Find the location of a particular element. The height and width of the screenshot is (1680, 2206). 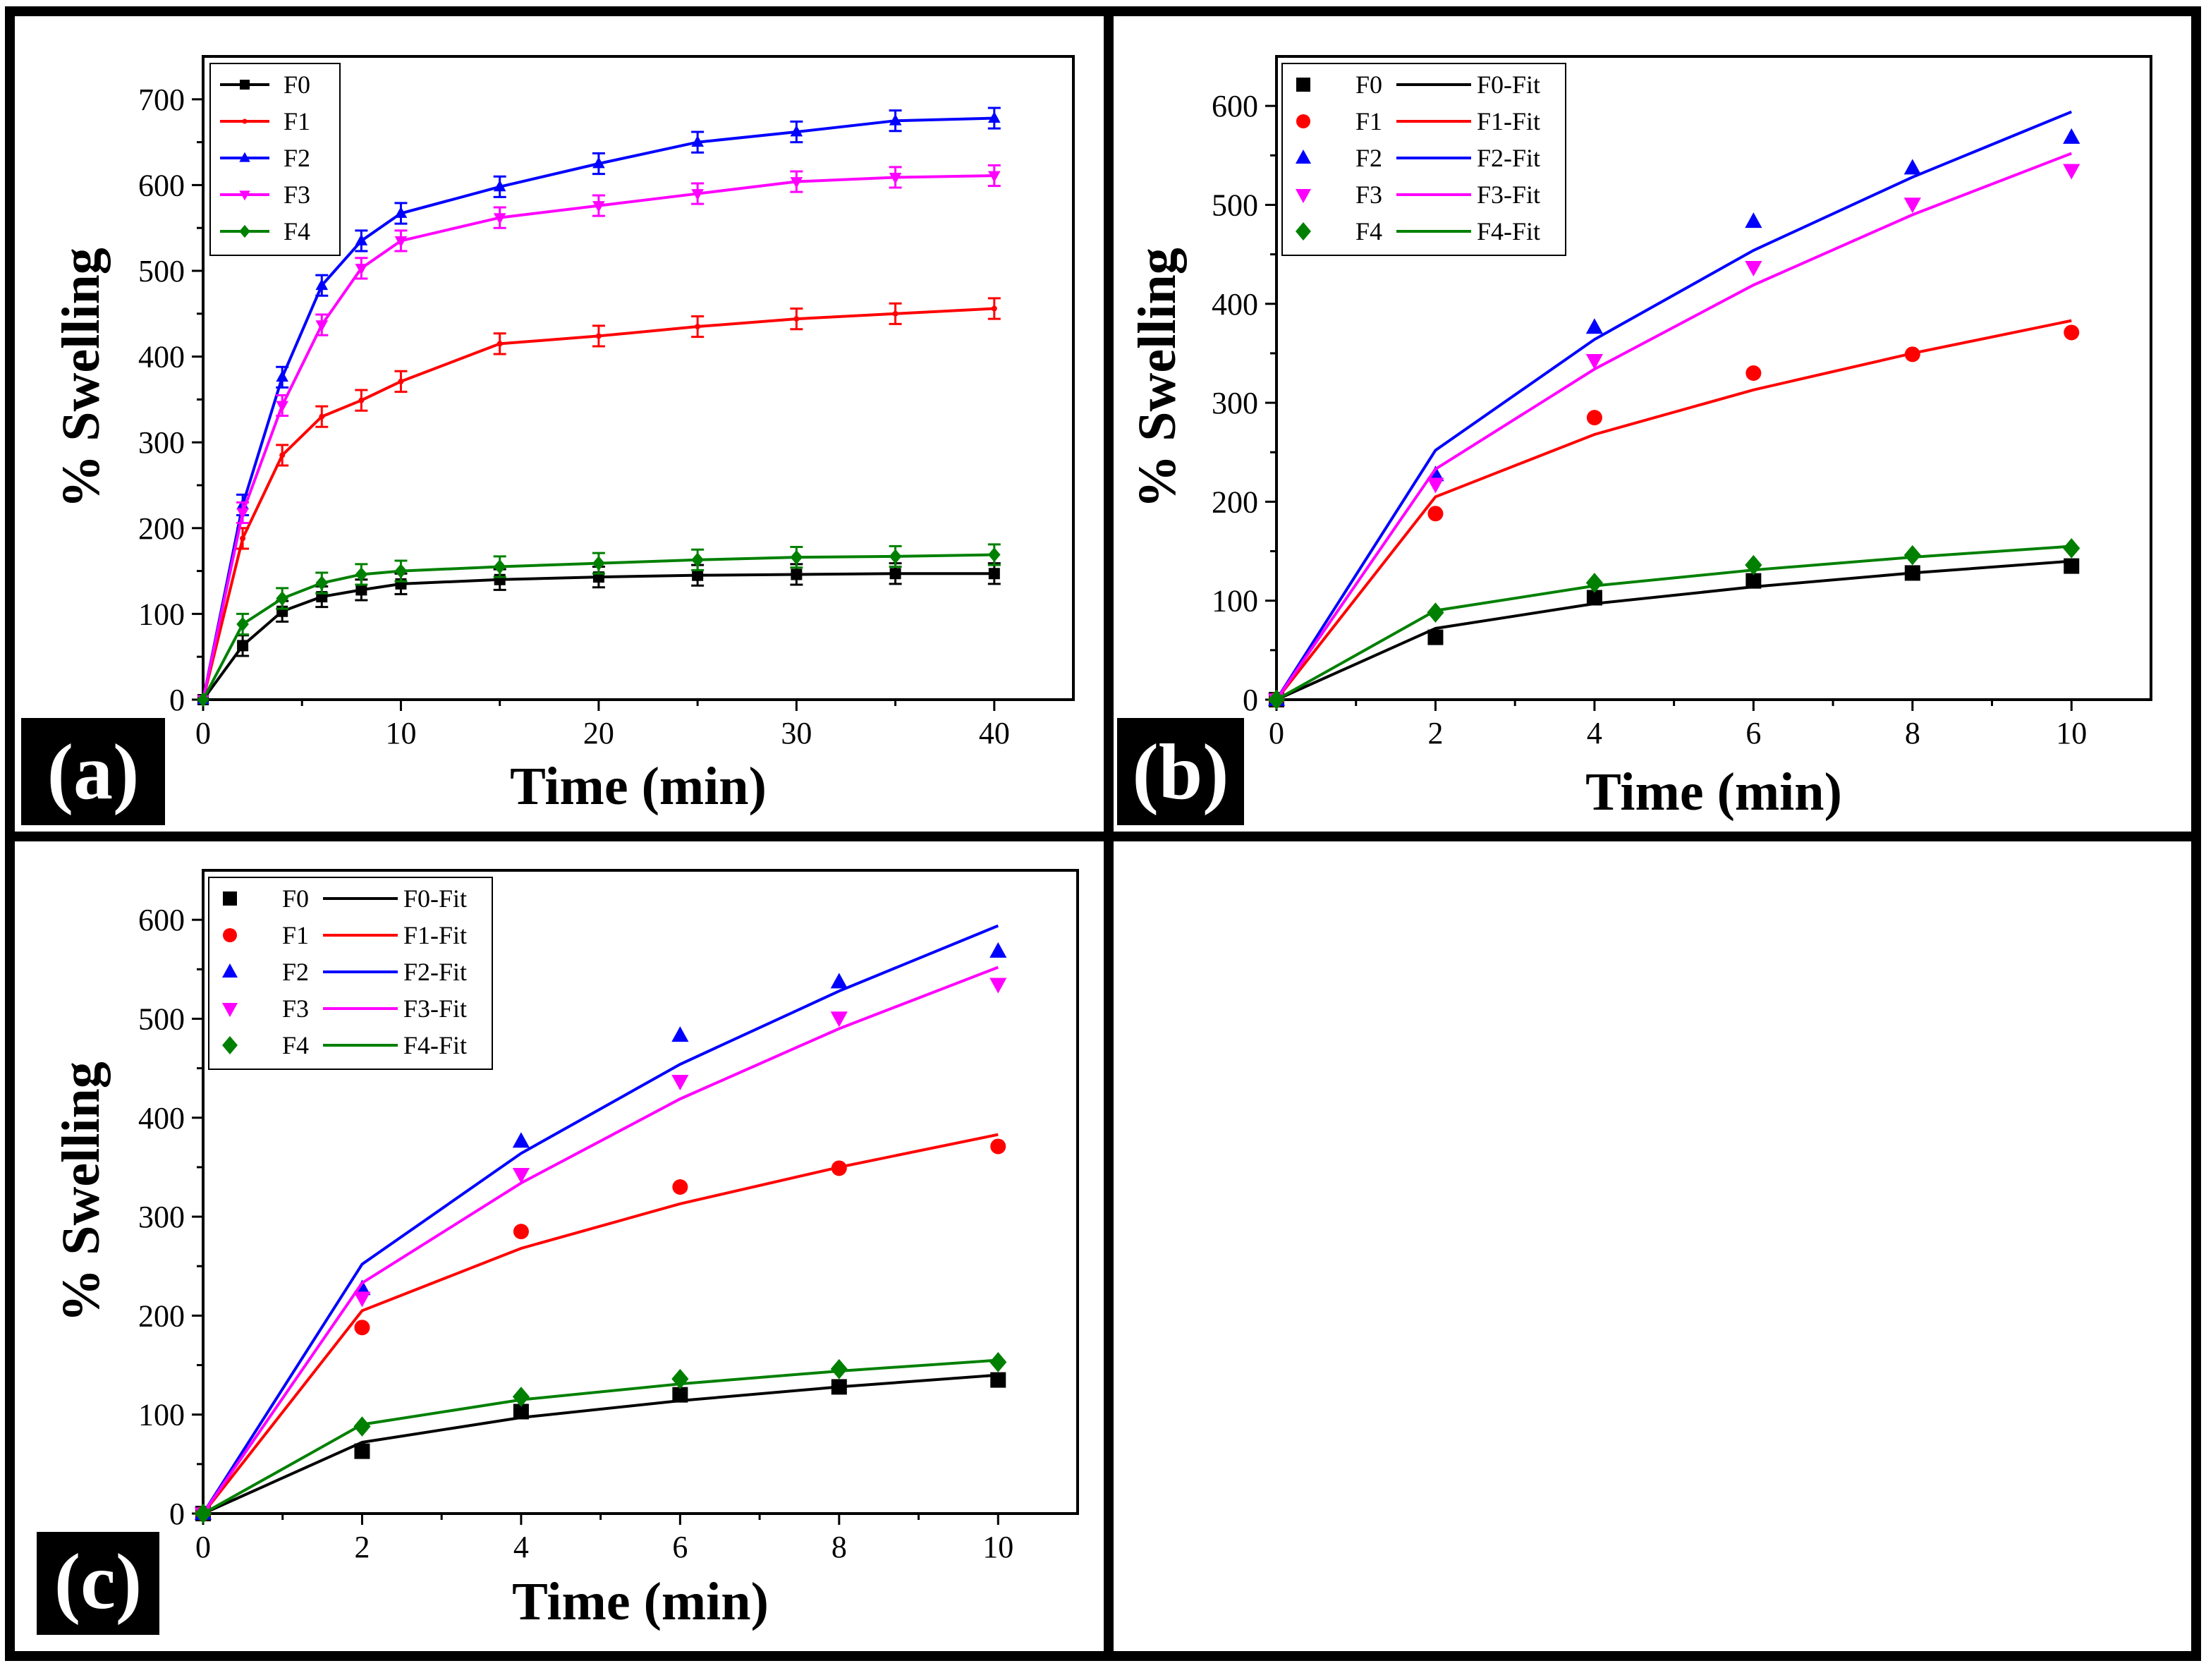

panel-c-legend-label-f3: F3 is located at coordinates (295, 1008).